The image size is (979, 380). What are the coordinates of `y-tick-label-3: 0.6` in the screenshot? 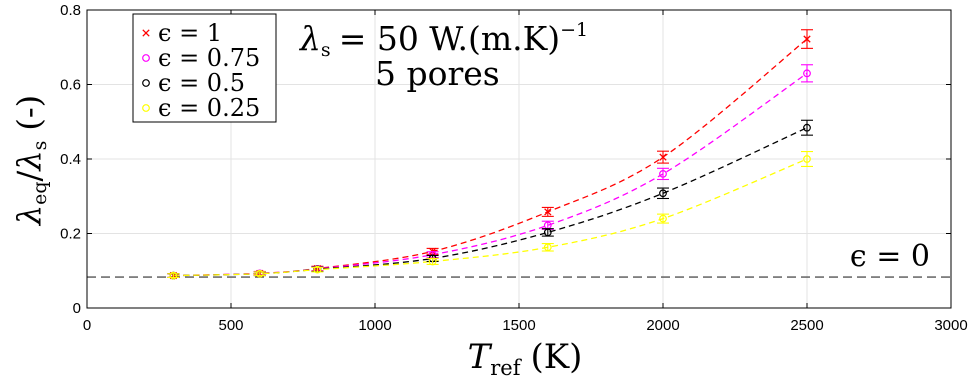 It's located at (70, 85).